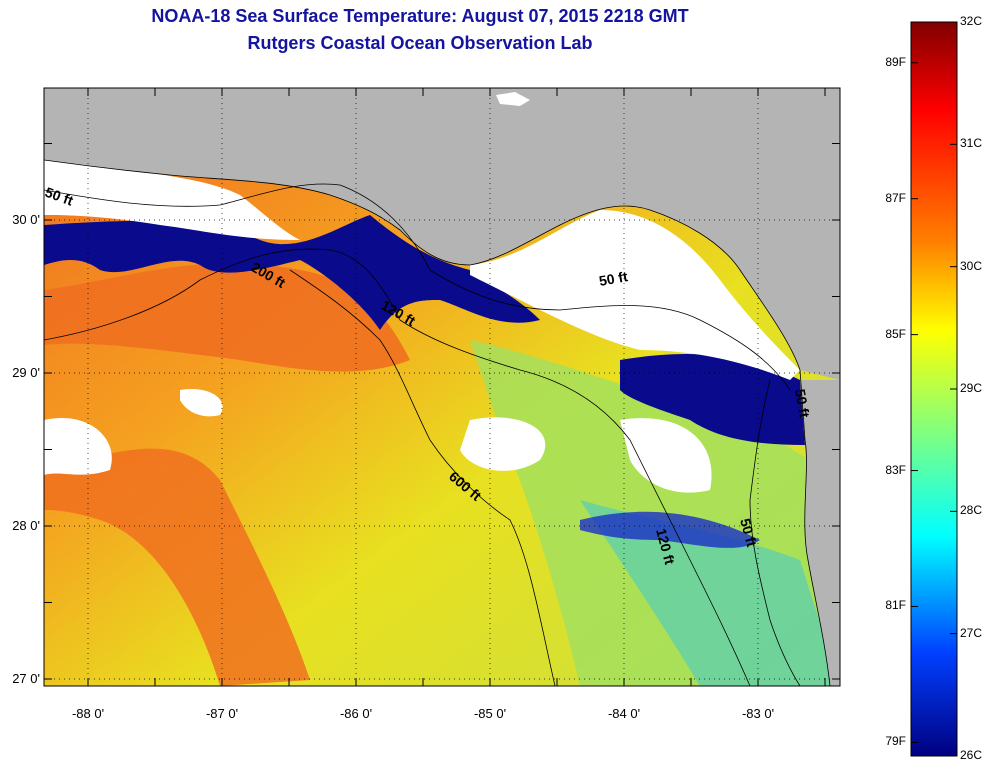 The width and height of the screenshot is (992, 770). I want to click on cloud-over-land-west, so click(172, 200).